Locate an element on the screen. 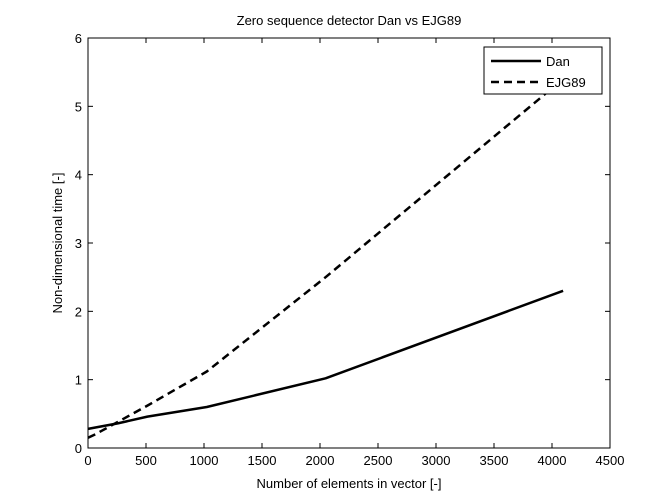  y-tick-label: 2 is located at coordinates (78, 311).